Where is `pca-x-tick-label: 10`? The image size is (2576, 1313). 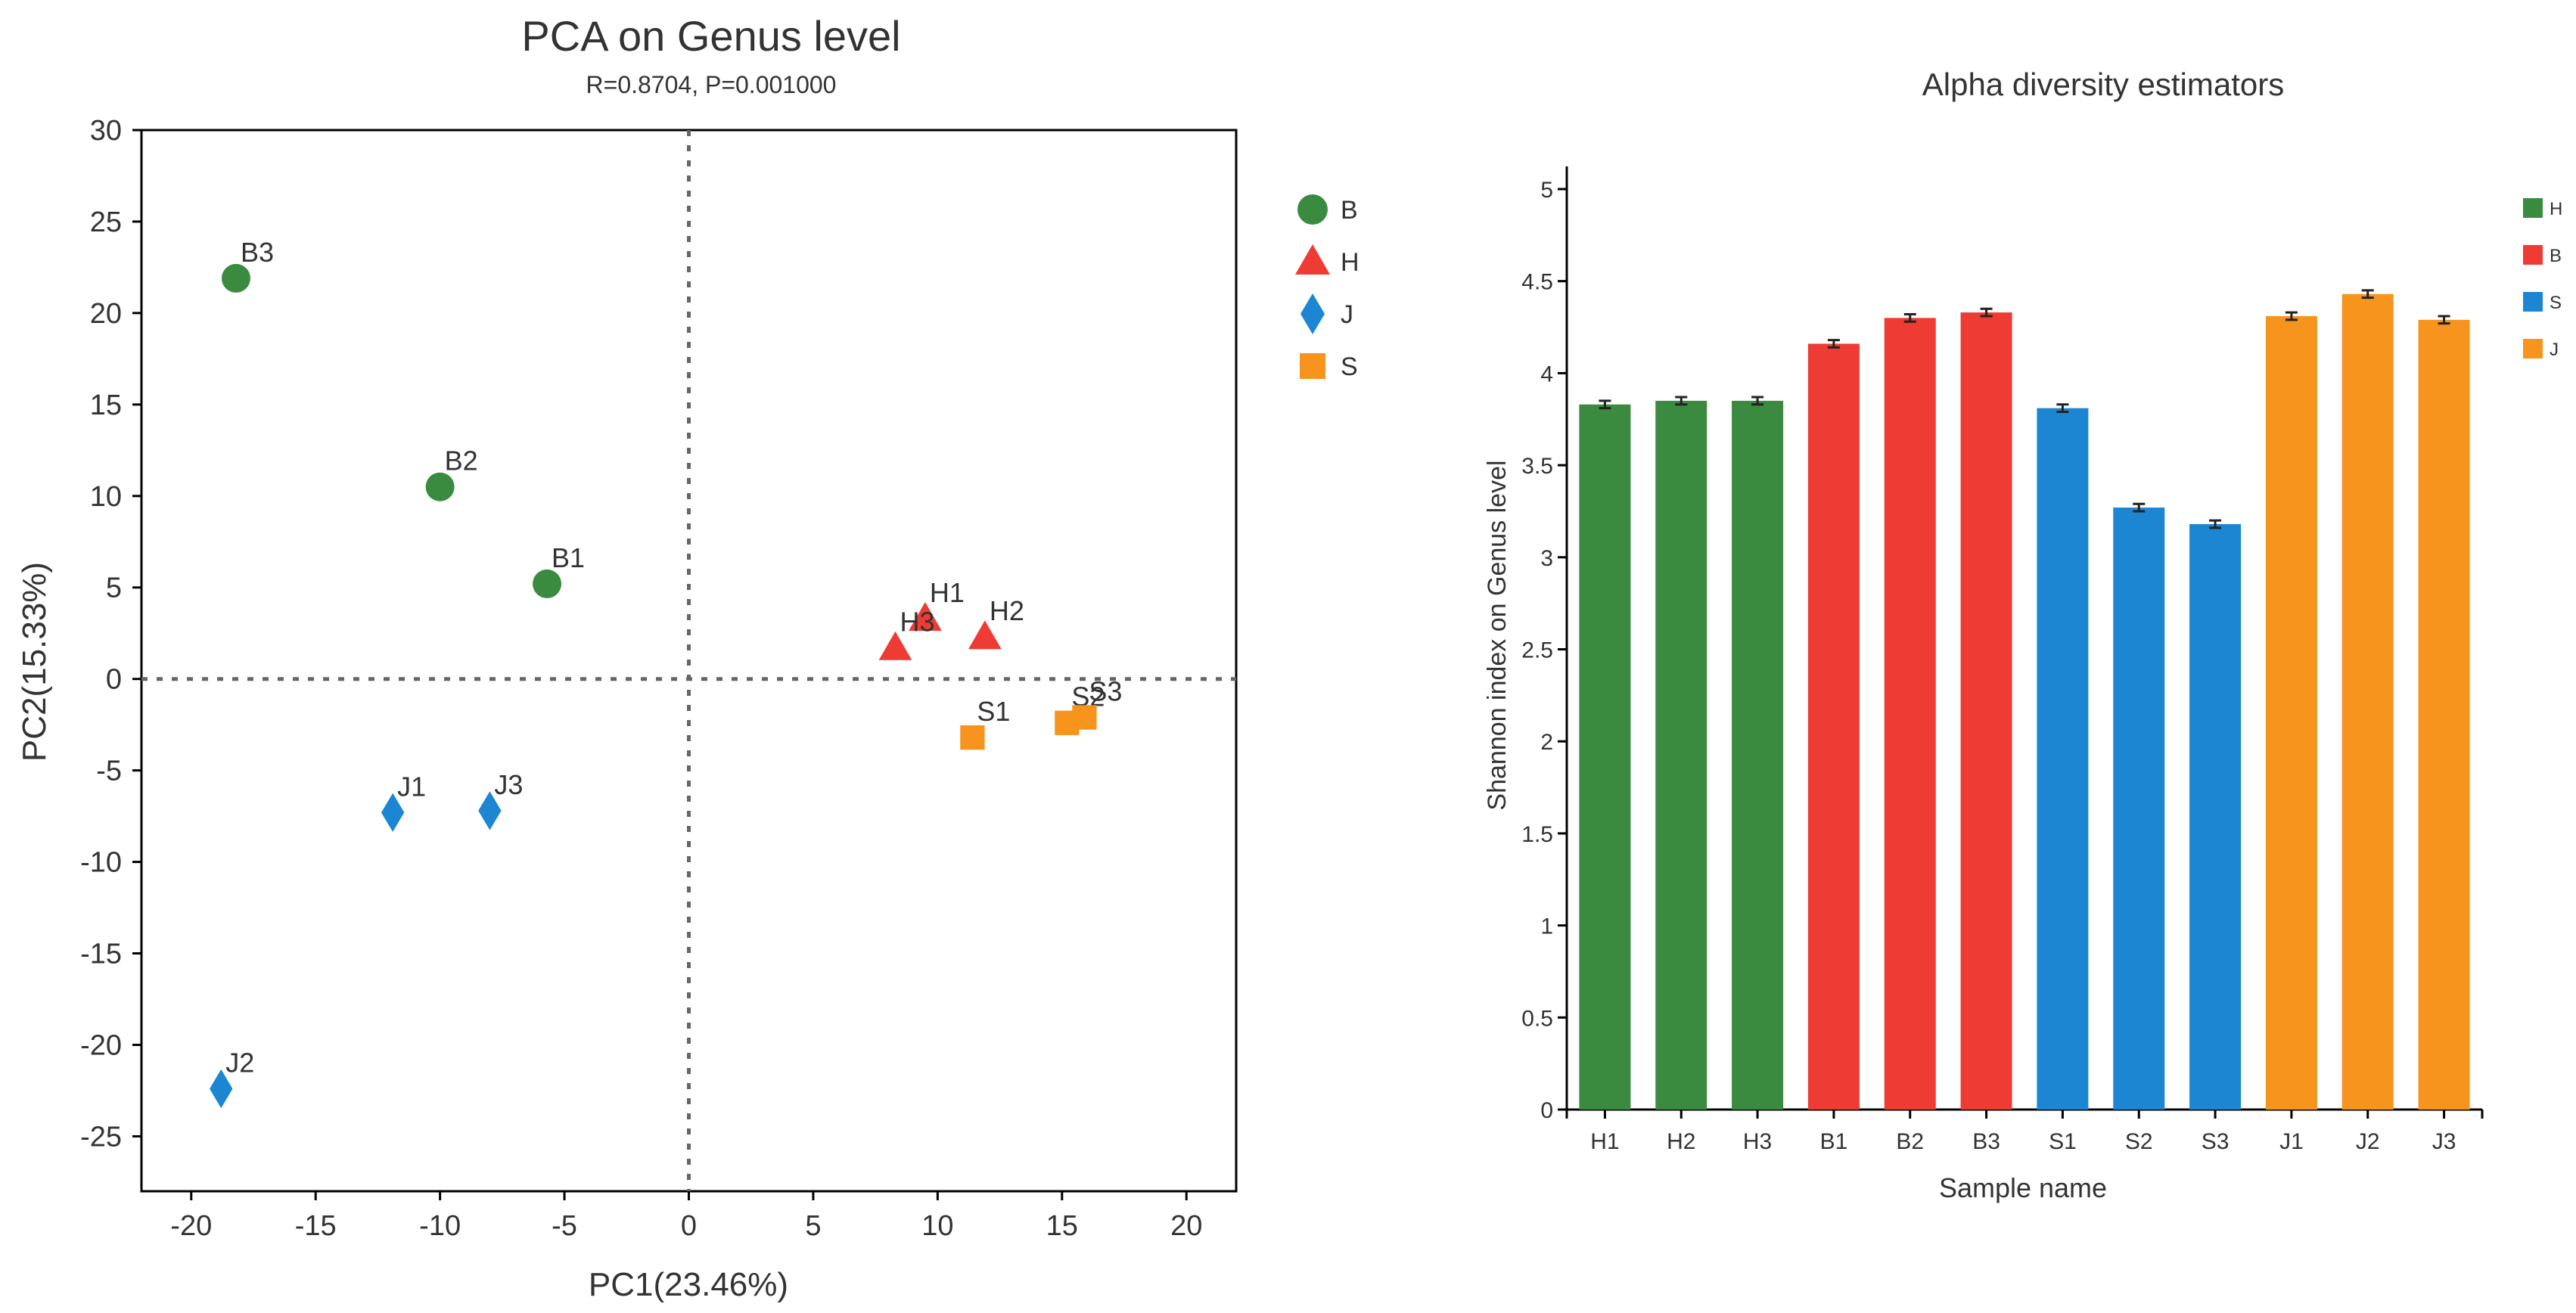
pca-x-tick-label: 10 is located at coordinates (937, 1226).